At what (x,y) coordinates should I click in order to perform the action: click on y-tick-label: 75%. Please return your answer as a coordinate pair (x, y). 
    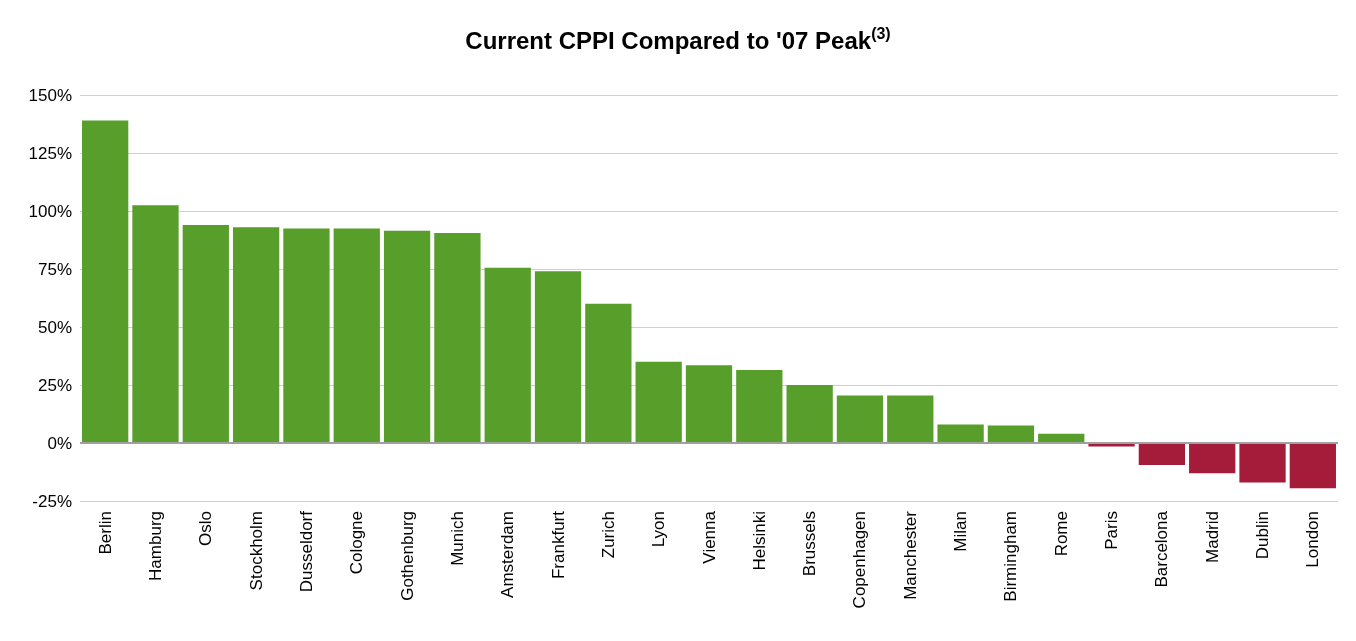
    Looking at the image, I should click on (54, 269).